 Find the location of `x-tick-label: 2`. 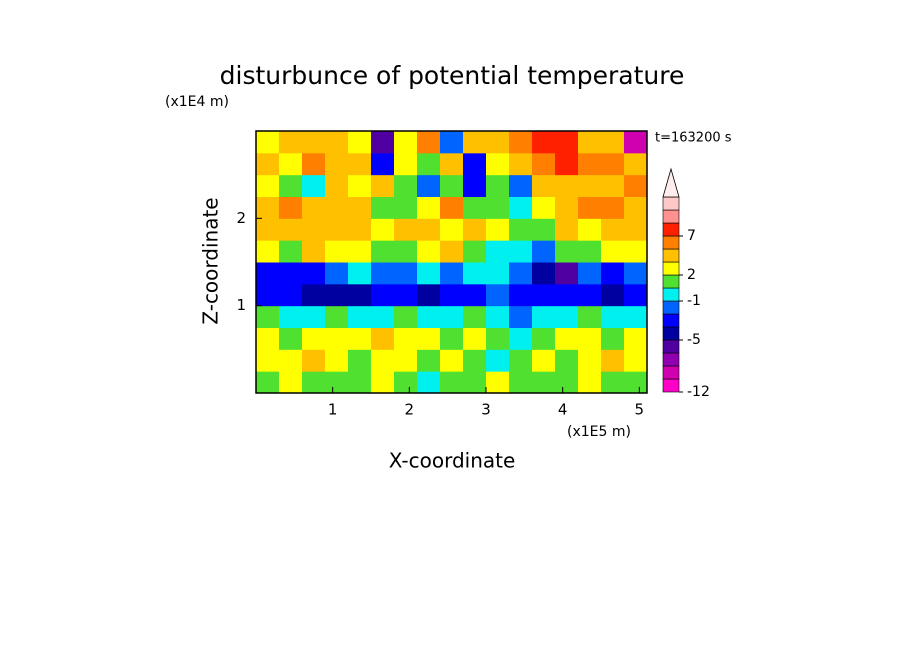

x-tick-label: 2 is located at coordinates (410, 410).